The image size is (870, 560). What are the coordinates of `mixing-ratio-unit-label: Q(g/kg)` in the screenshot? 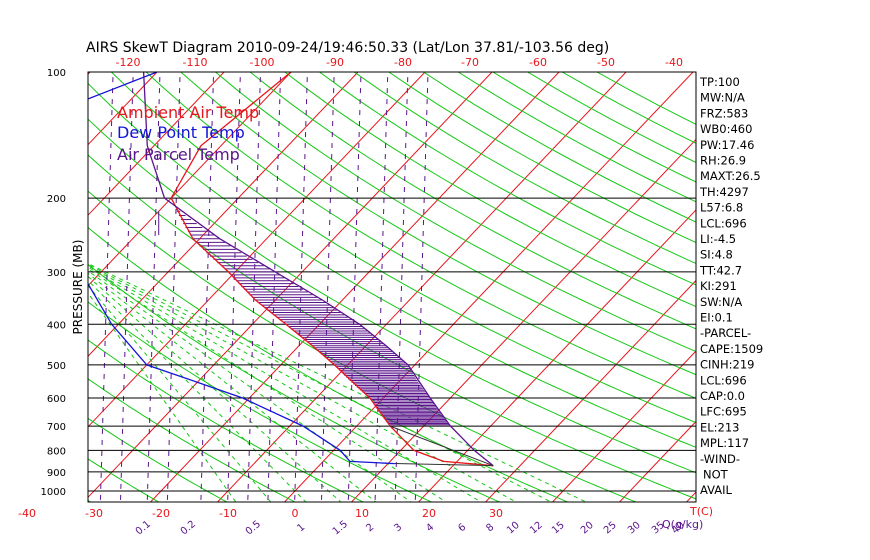 It's located at (682, 524).